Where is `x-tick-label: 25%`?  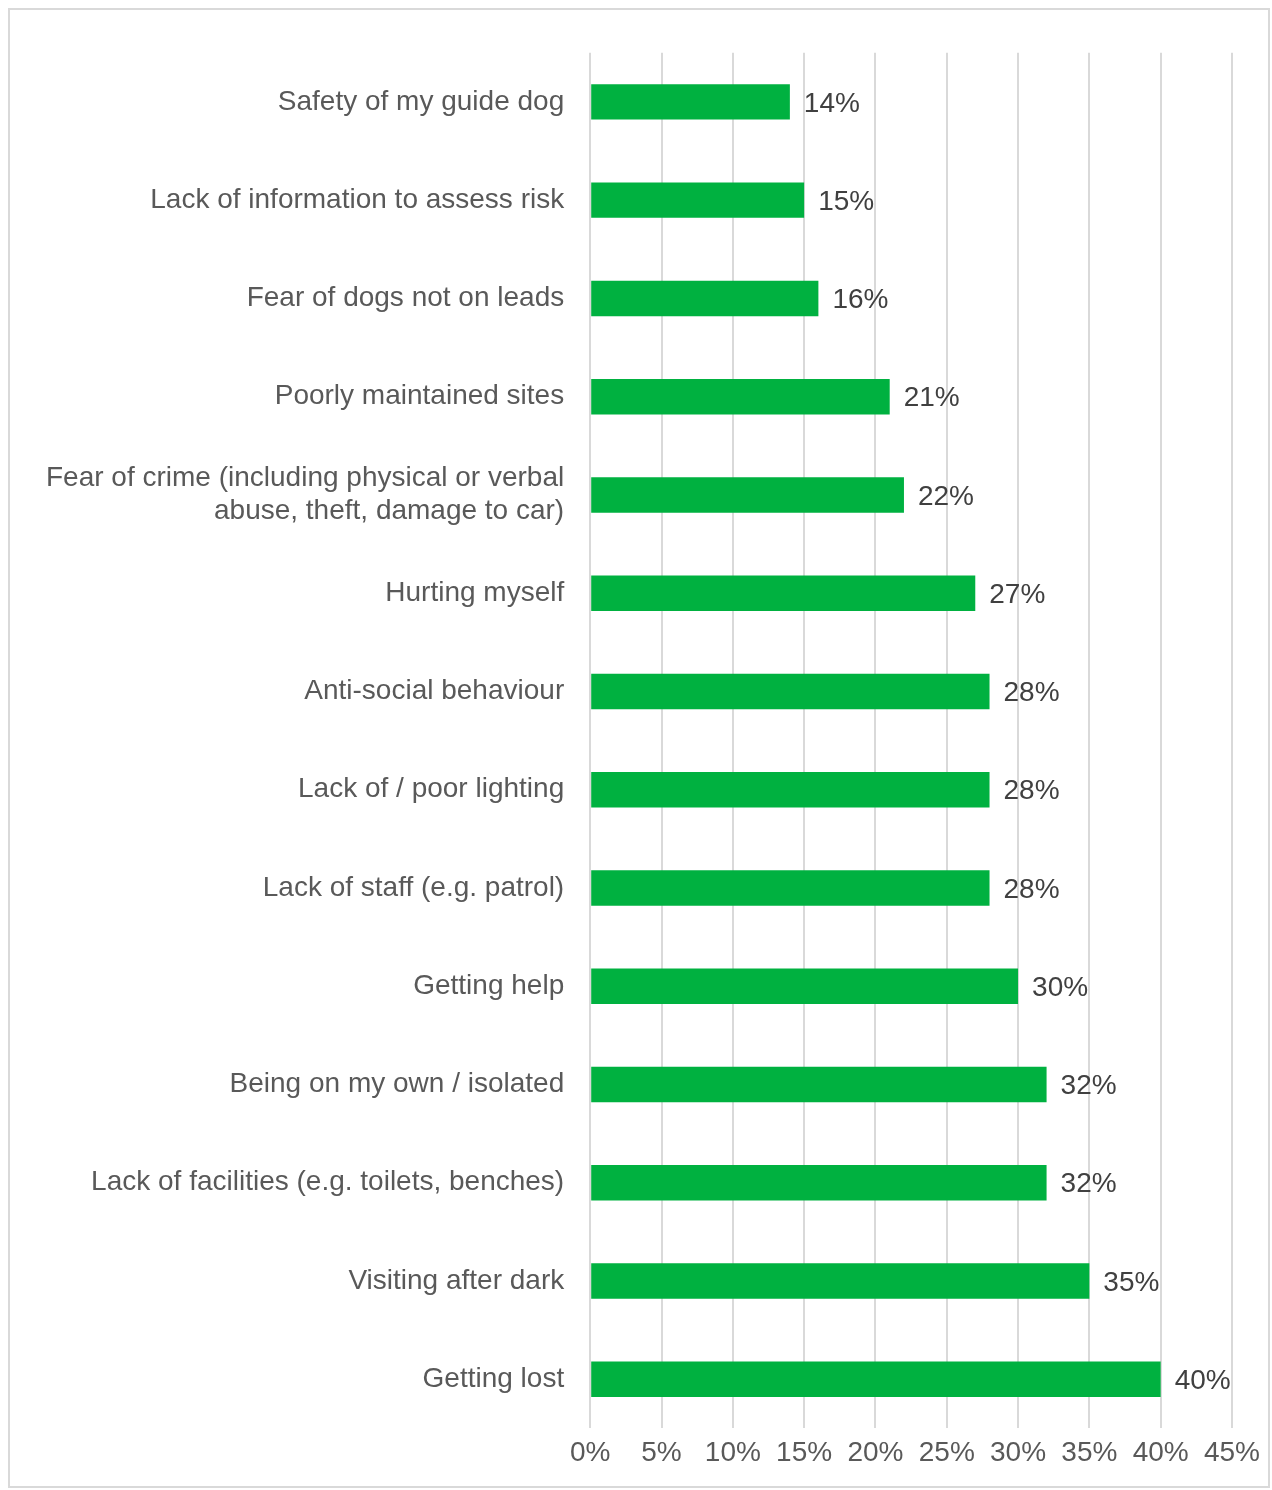 x-tick-label: 25% is located at coordinates (946, 1451).